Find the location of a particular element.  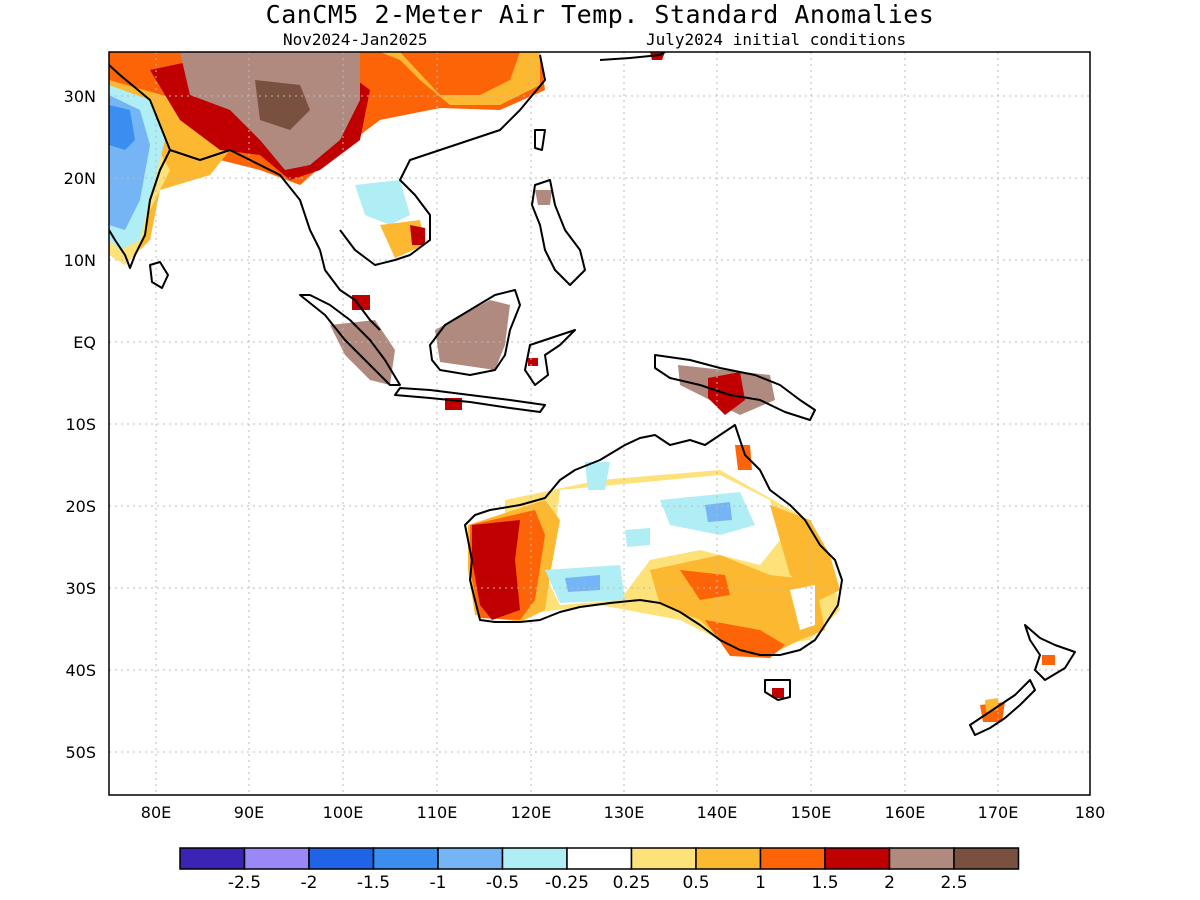

anomaly-graybrown-sumatra is located at coordinates (362, 352).